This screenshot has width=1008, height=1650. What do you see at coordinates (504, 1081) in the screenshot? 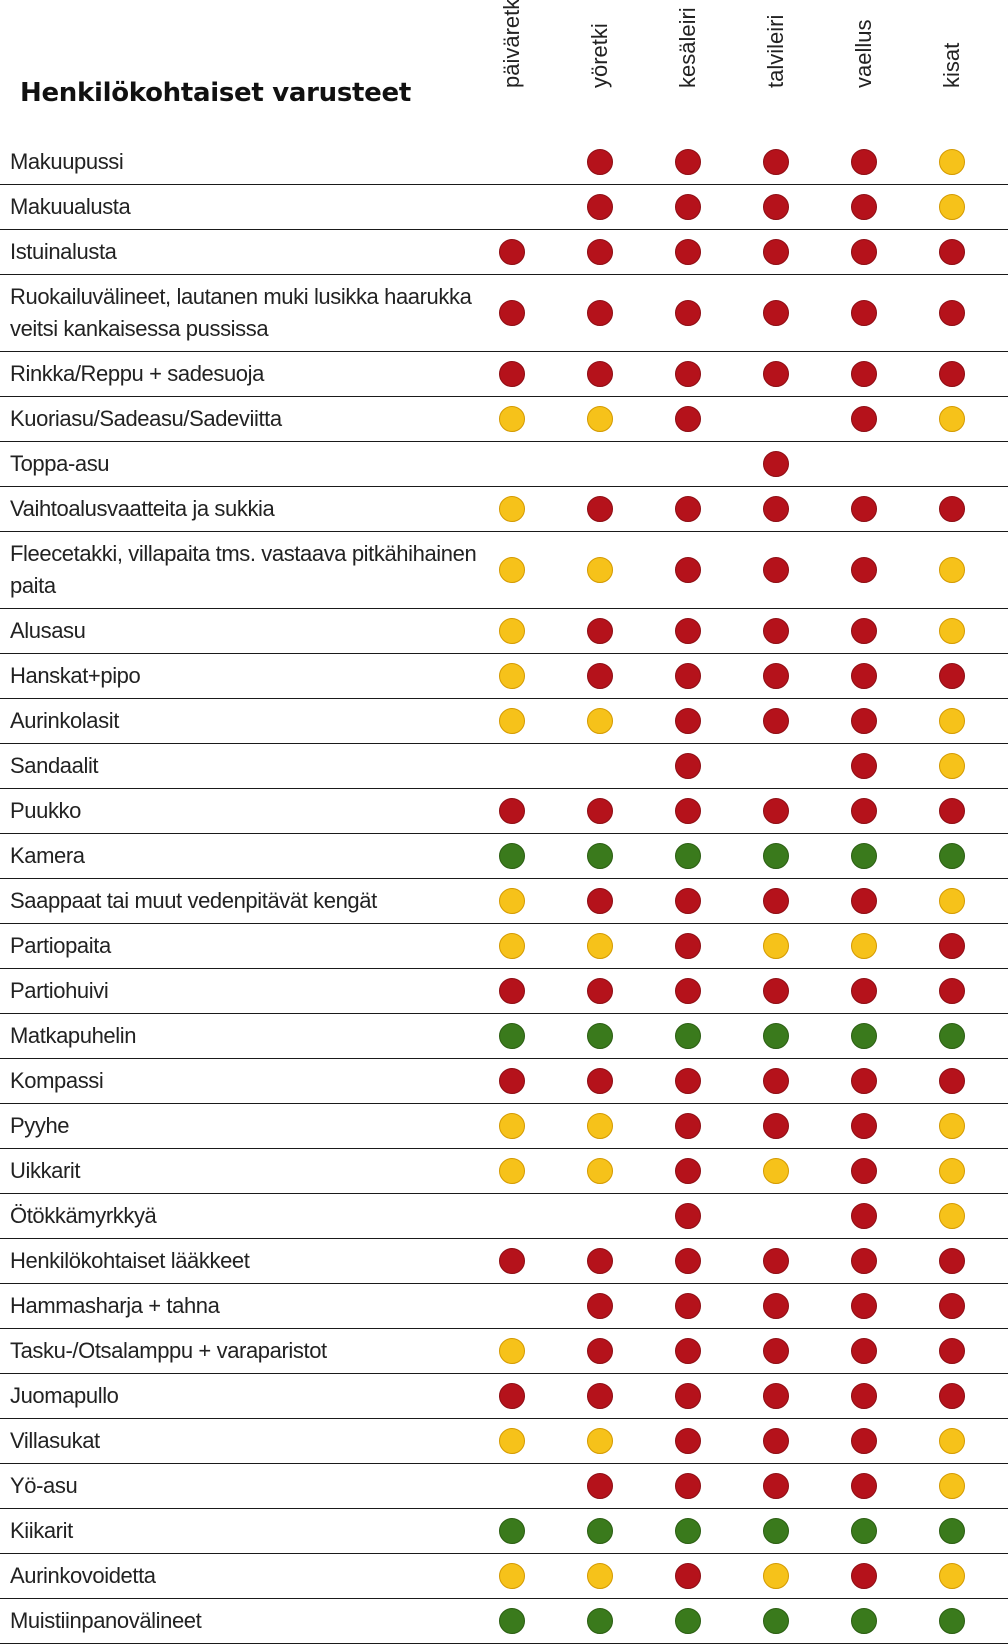
I see `table-row: Kompassi` at bounding box center [504, 1081].